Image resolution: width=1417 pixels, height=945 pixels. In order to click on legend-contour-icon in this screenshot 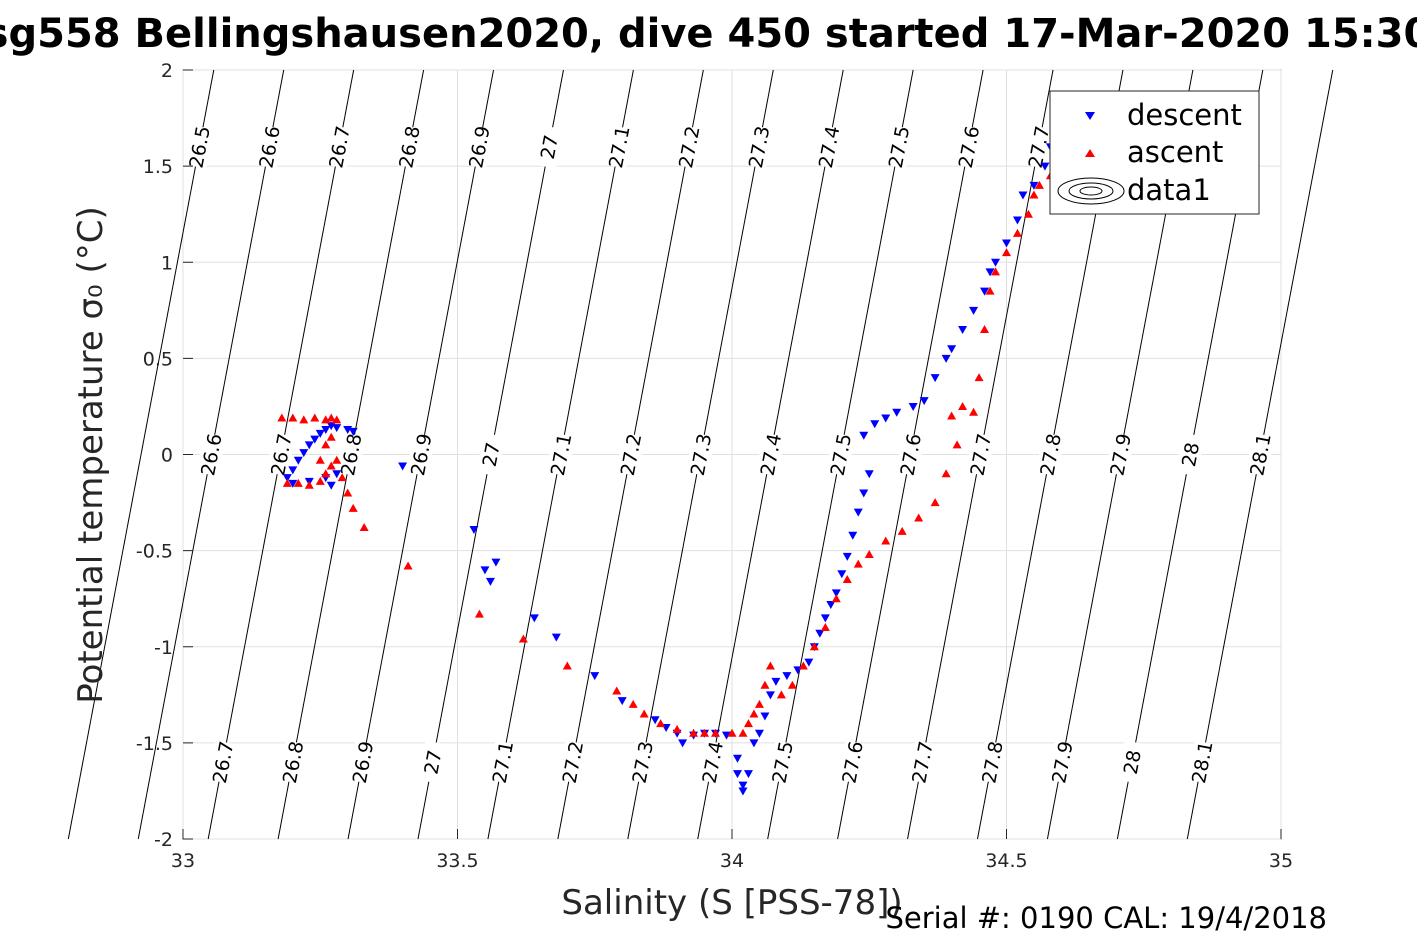, I will do `click(1091, 191)`.